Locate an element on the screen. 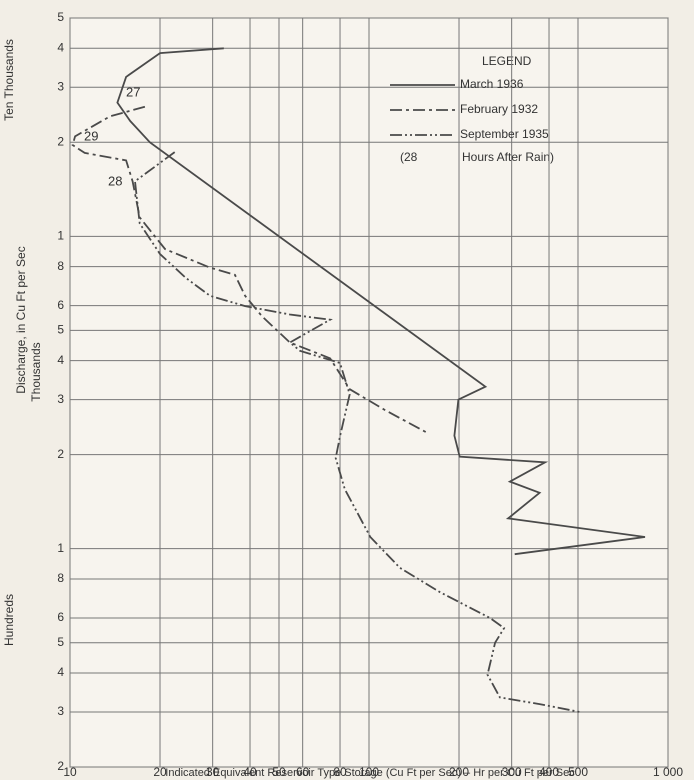  y-group-label: Thousands is located at coordinates (36, 371).